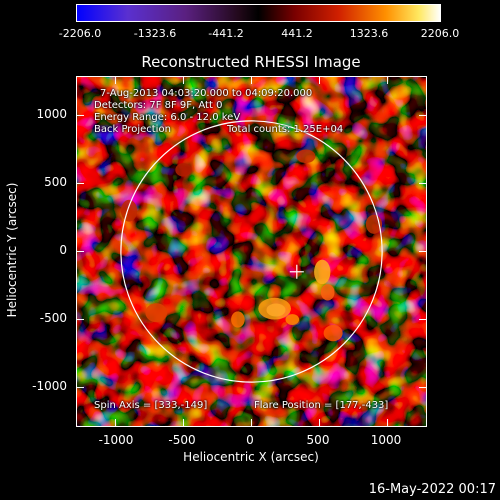 This screenshot has width=500, height=500. Describe the element at coordinates (440, 33) in the screenshot. I see `colorbar-tick-6: 2206.0` at that location.